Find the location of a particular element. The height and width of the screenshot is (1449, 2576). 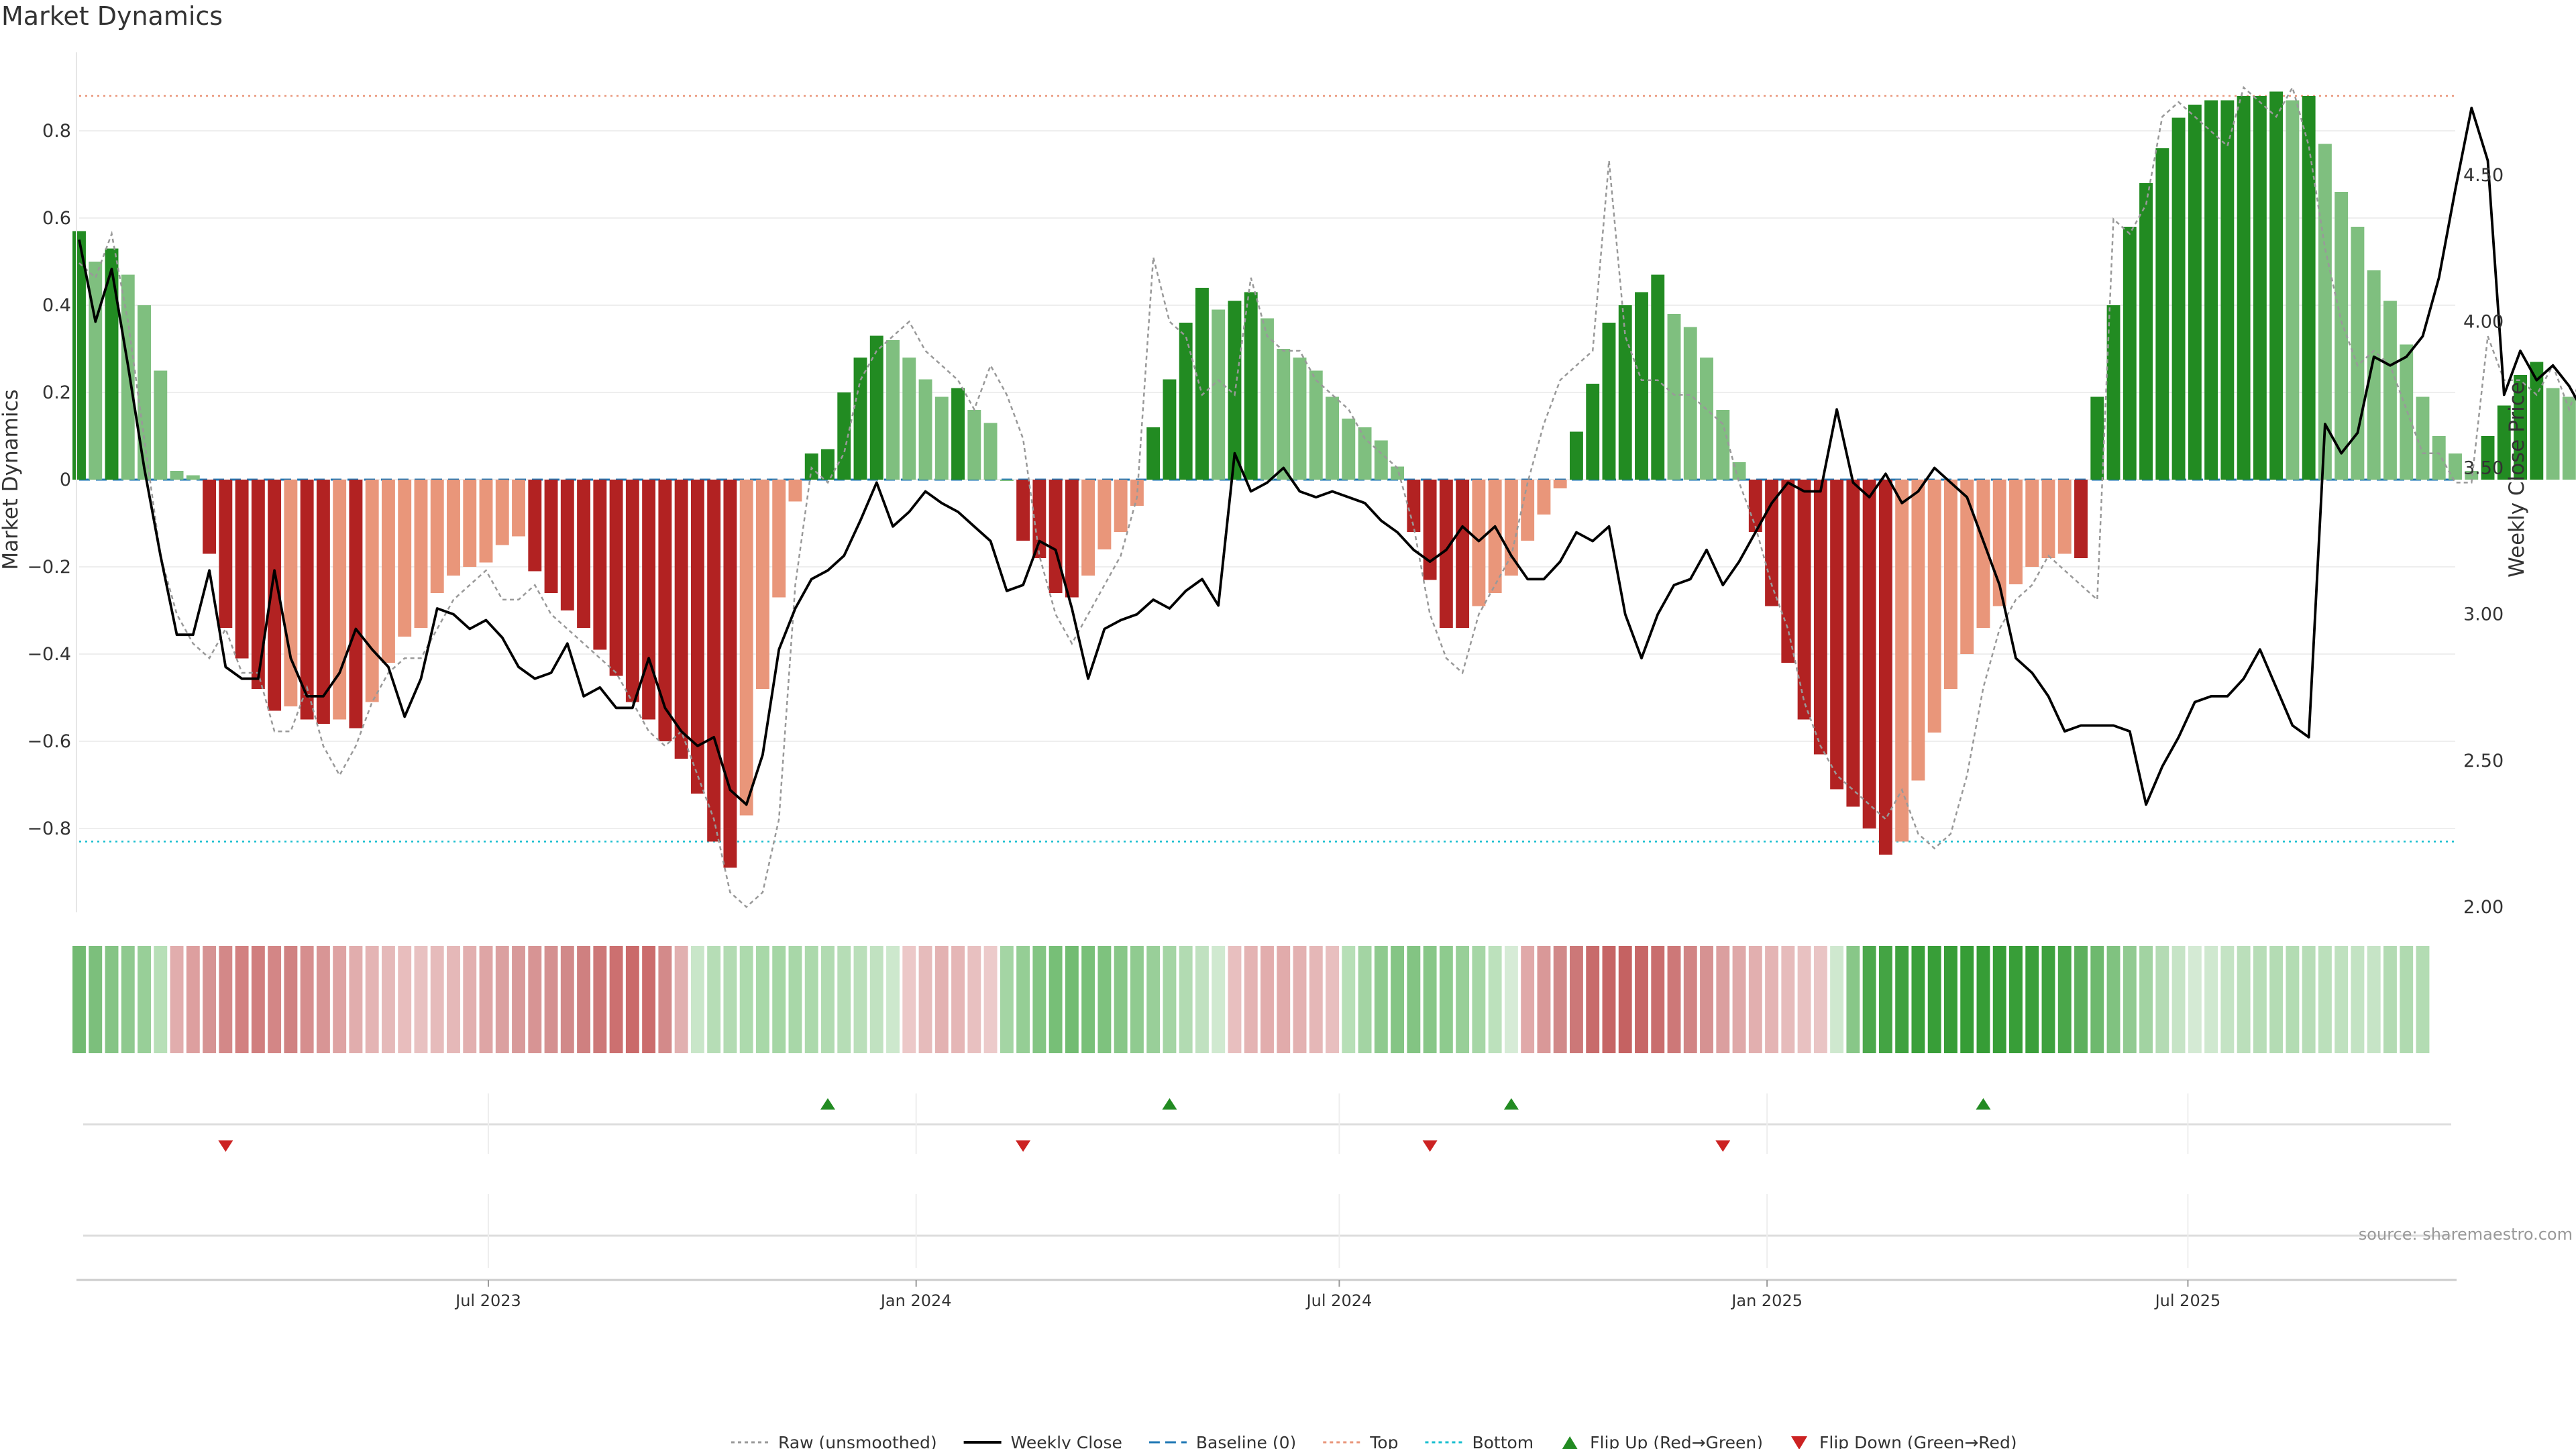

legend-label: Bottom is located at coordinates (1503, 1441).